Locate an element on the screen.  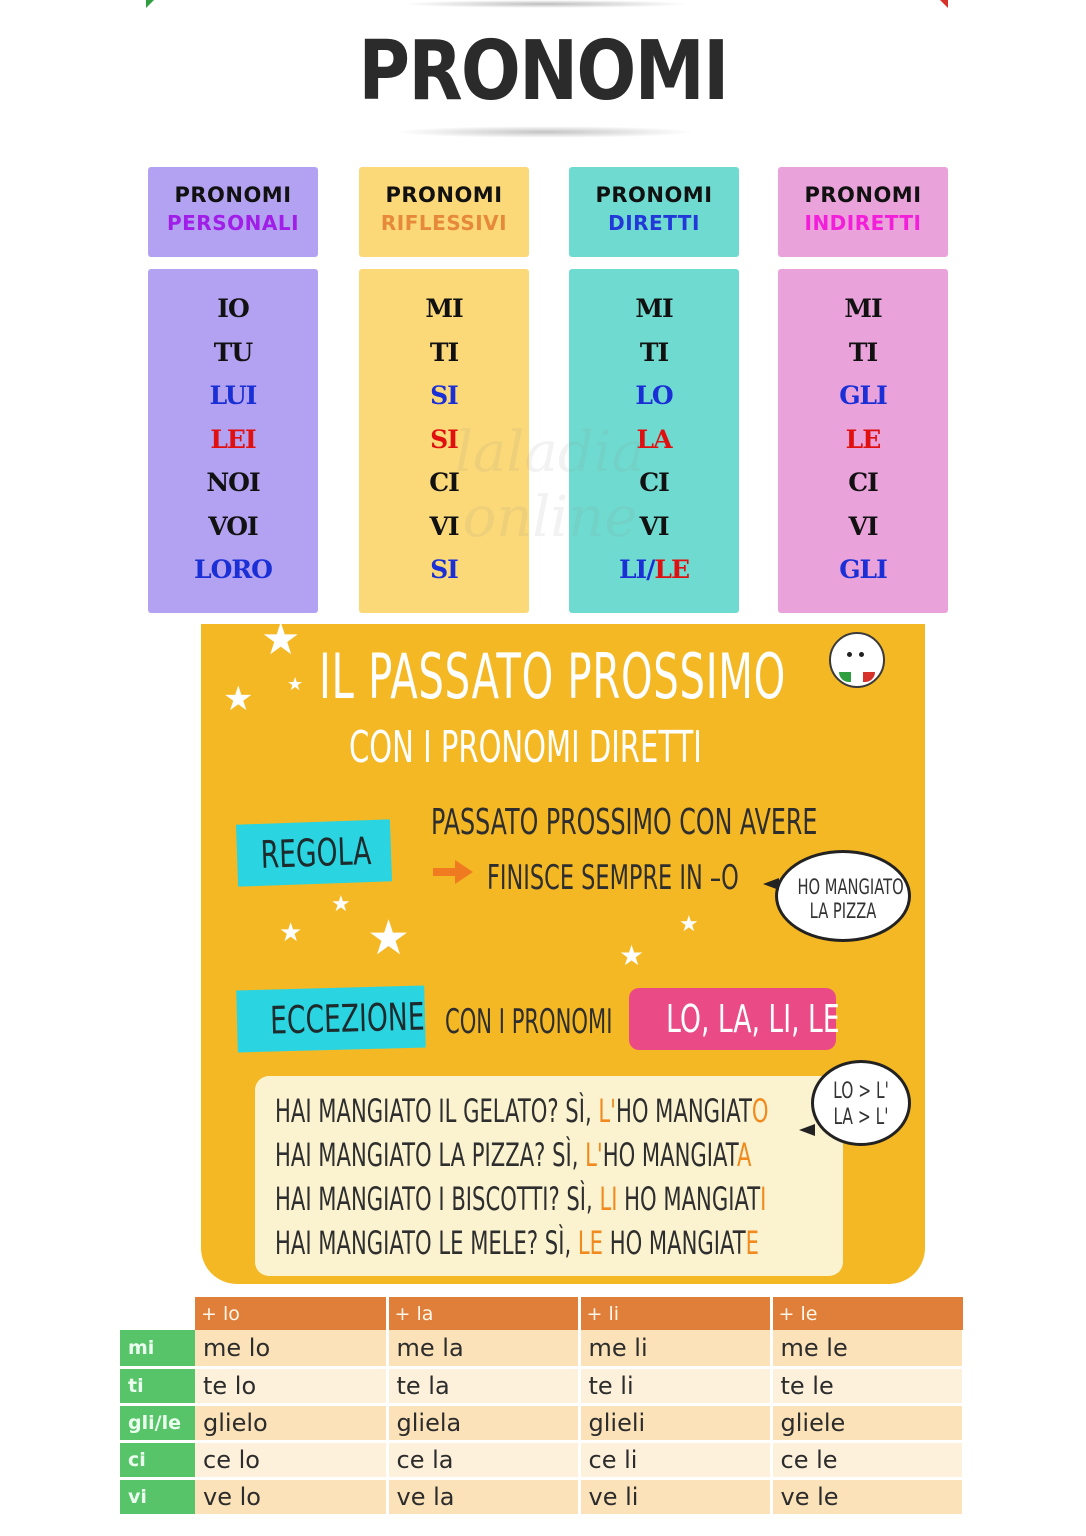
arrow-right-icon is located at coordinates (453, 872).